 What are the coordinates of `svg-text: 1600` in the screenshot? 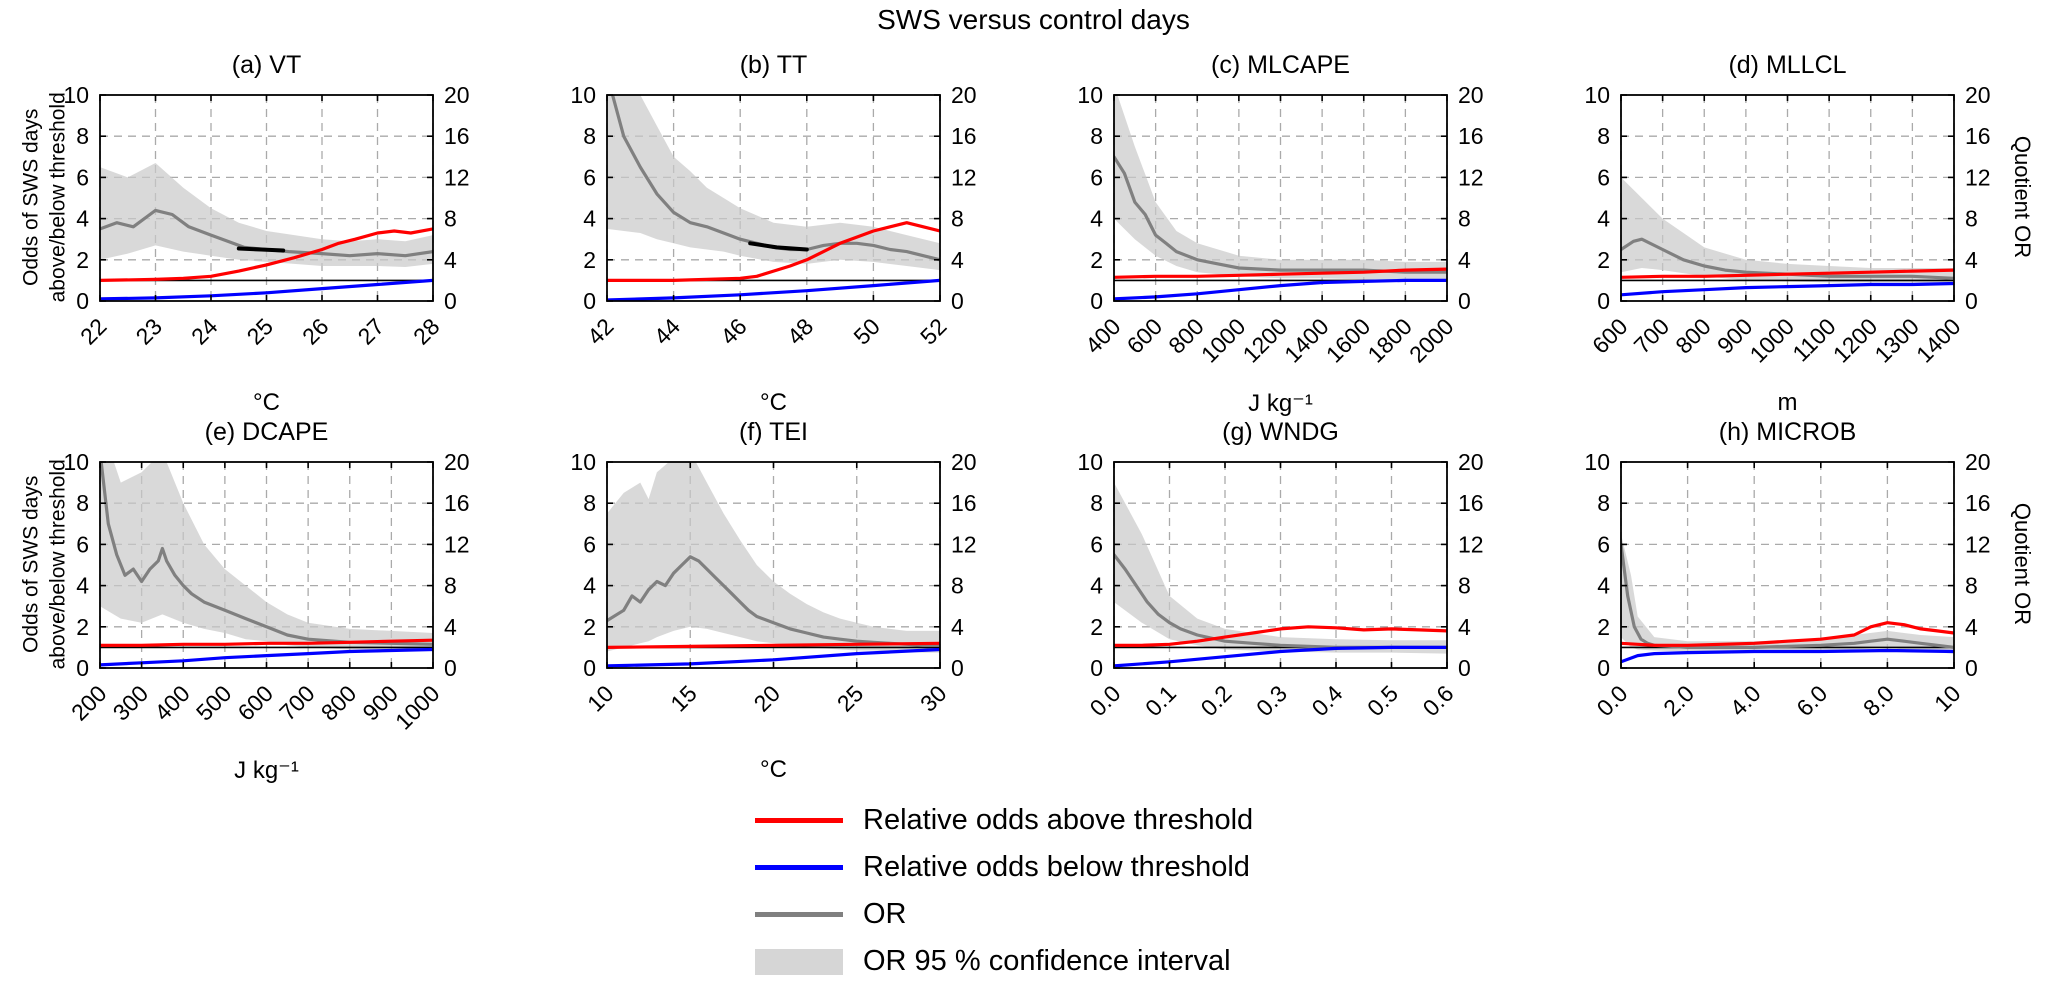 It's located at (1348, 340).